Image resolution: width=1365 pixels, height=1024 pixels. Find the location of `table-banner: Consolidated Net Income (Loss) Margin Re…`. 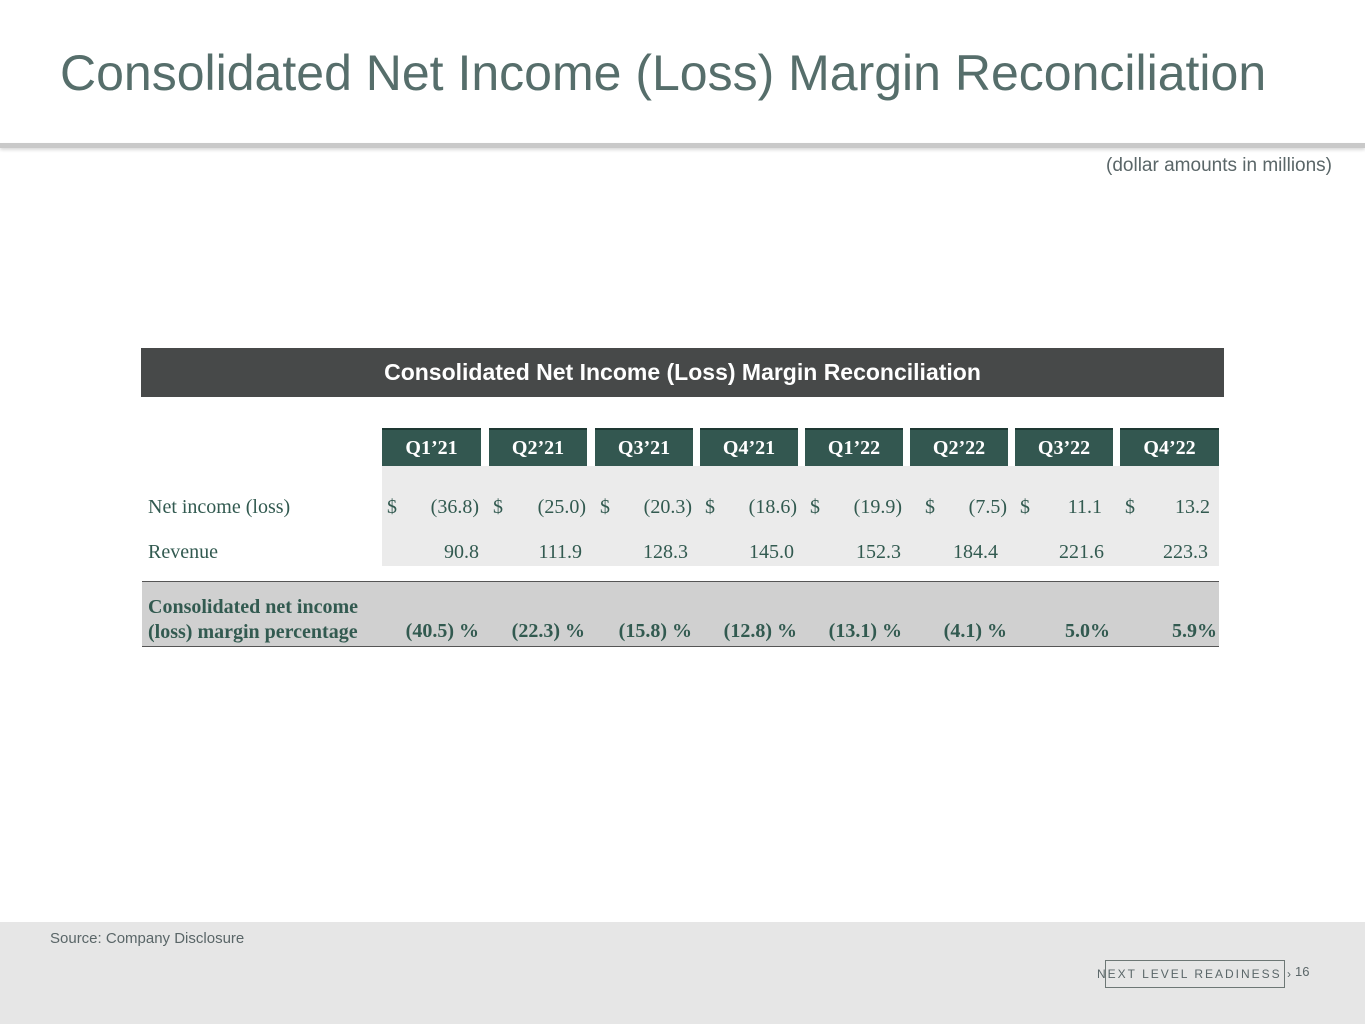

table-banner: Consolidated Net Income (Loss) Margin Re… is located at coordinates (682, 372).